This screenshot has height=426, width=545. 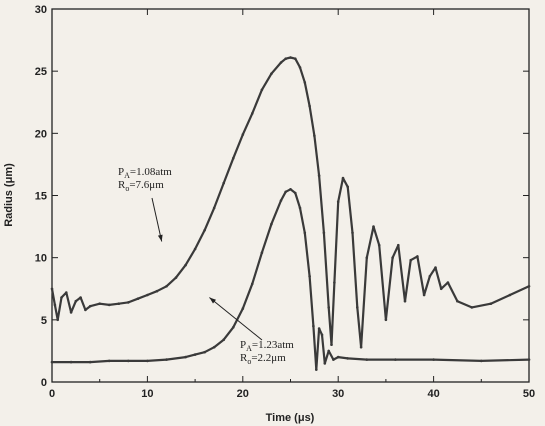 I want to click on annotation-line: Ro=2.2μm, so click(x=263, y=359).